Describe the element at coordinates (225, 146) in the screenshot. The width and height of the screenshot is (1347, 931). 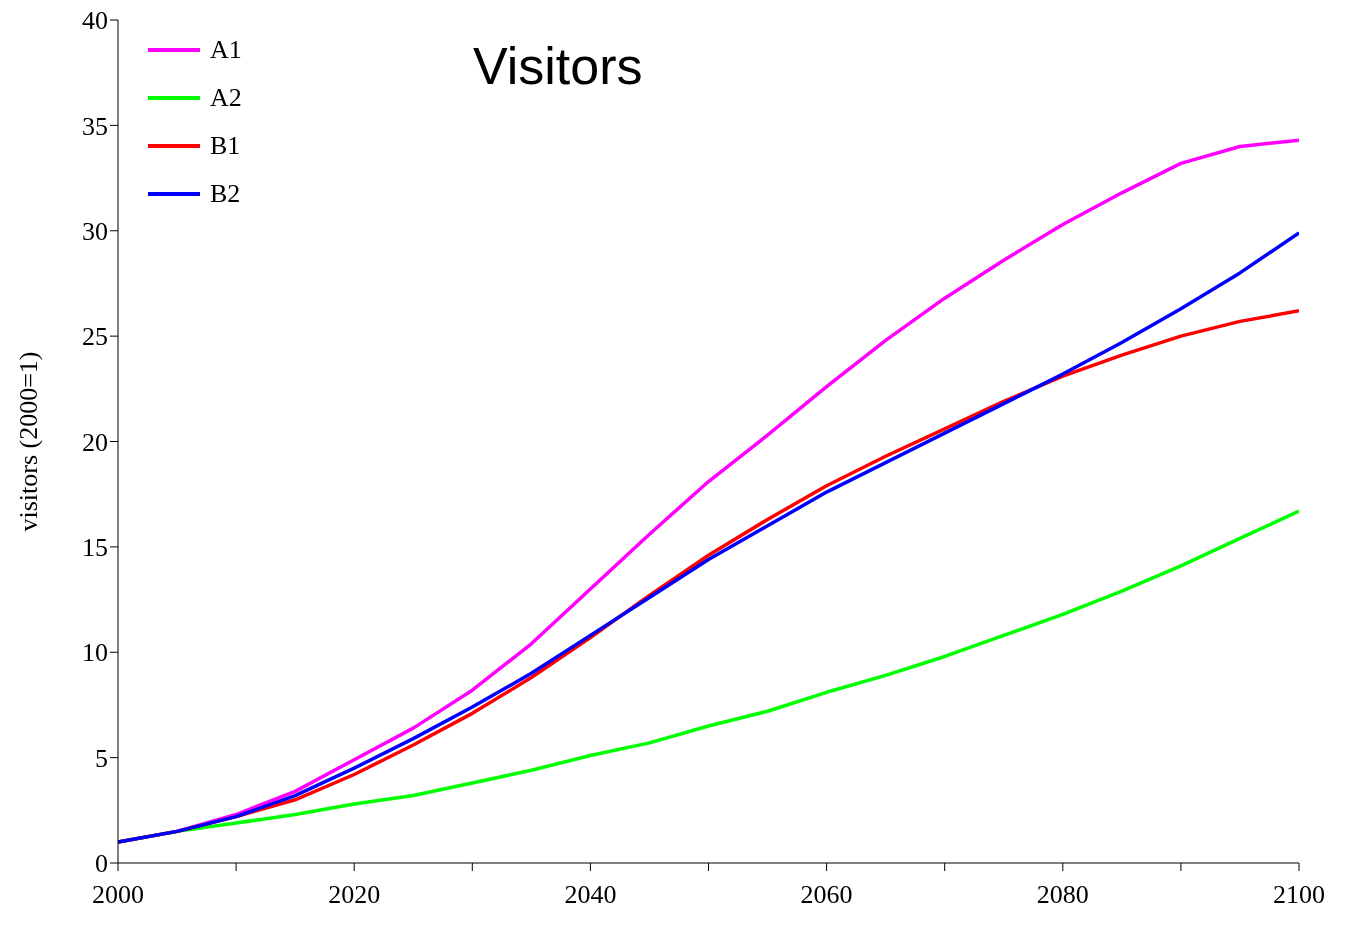
I see `legend-label: B1` at that location.